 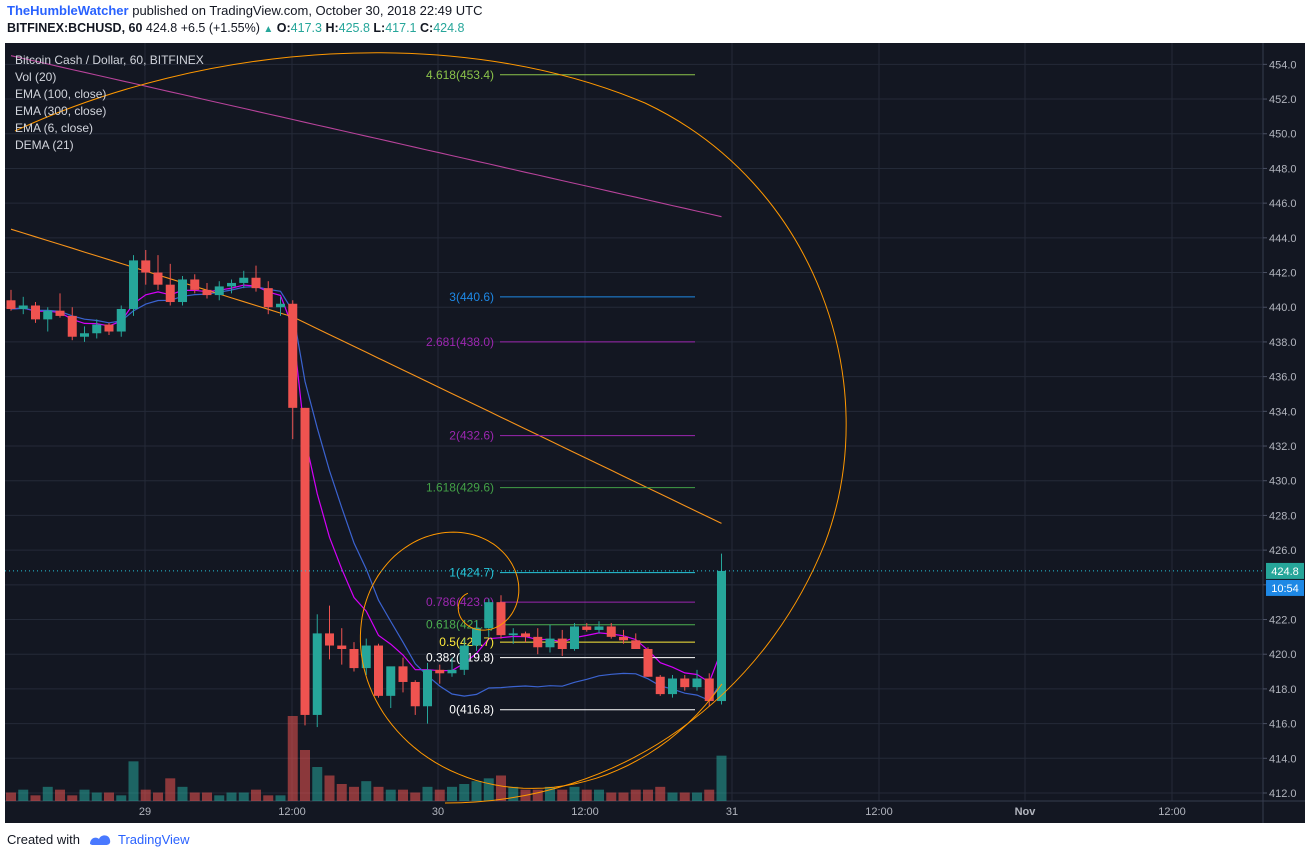 I want to click on price-tick-label: 422.0, so click(x=1283, y=621).